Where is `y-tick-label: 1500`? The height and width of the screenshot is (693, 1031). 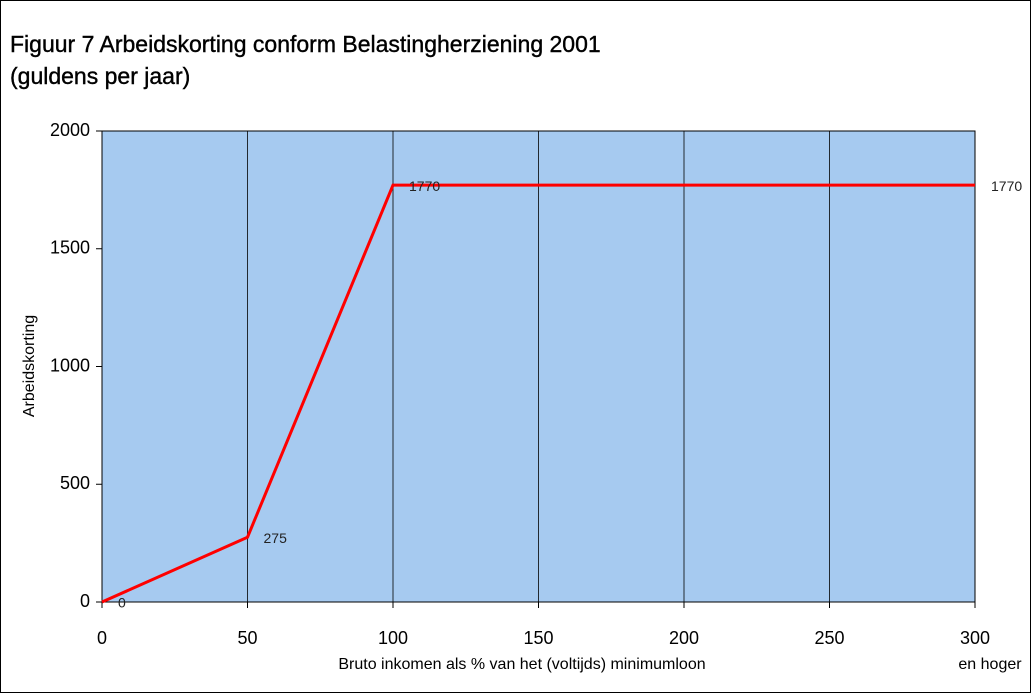
y-tick-label: 1500 is located at coordinates (70, 248).